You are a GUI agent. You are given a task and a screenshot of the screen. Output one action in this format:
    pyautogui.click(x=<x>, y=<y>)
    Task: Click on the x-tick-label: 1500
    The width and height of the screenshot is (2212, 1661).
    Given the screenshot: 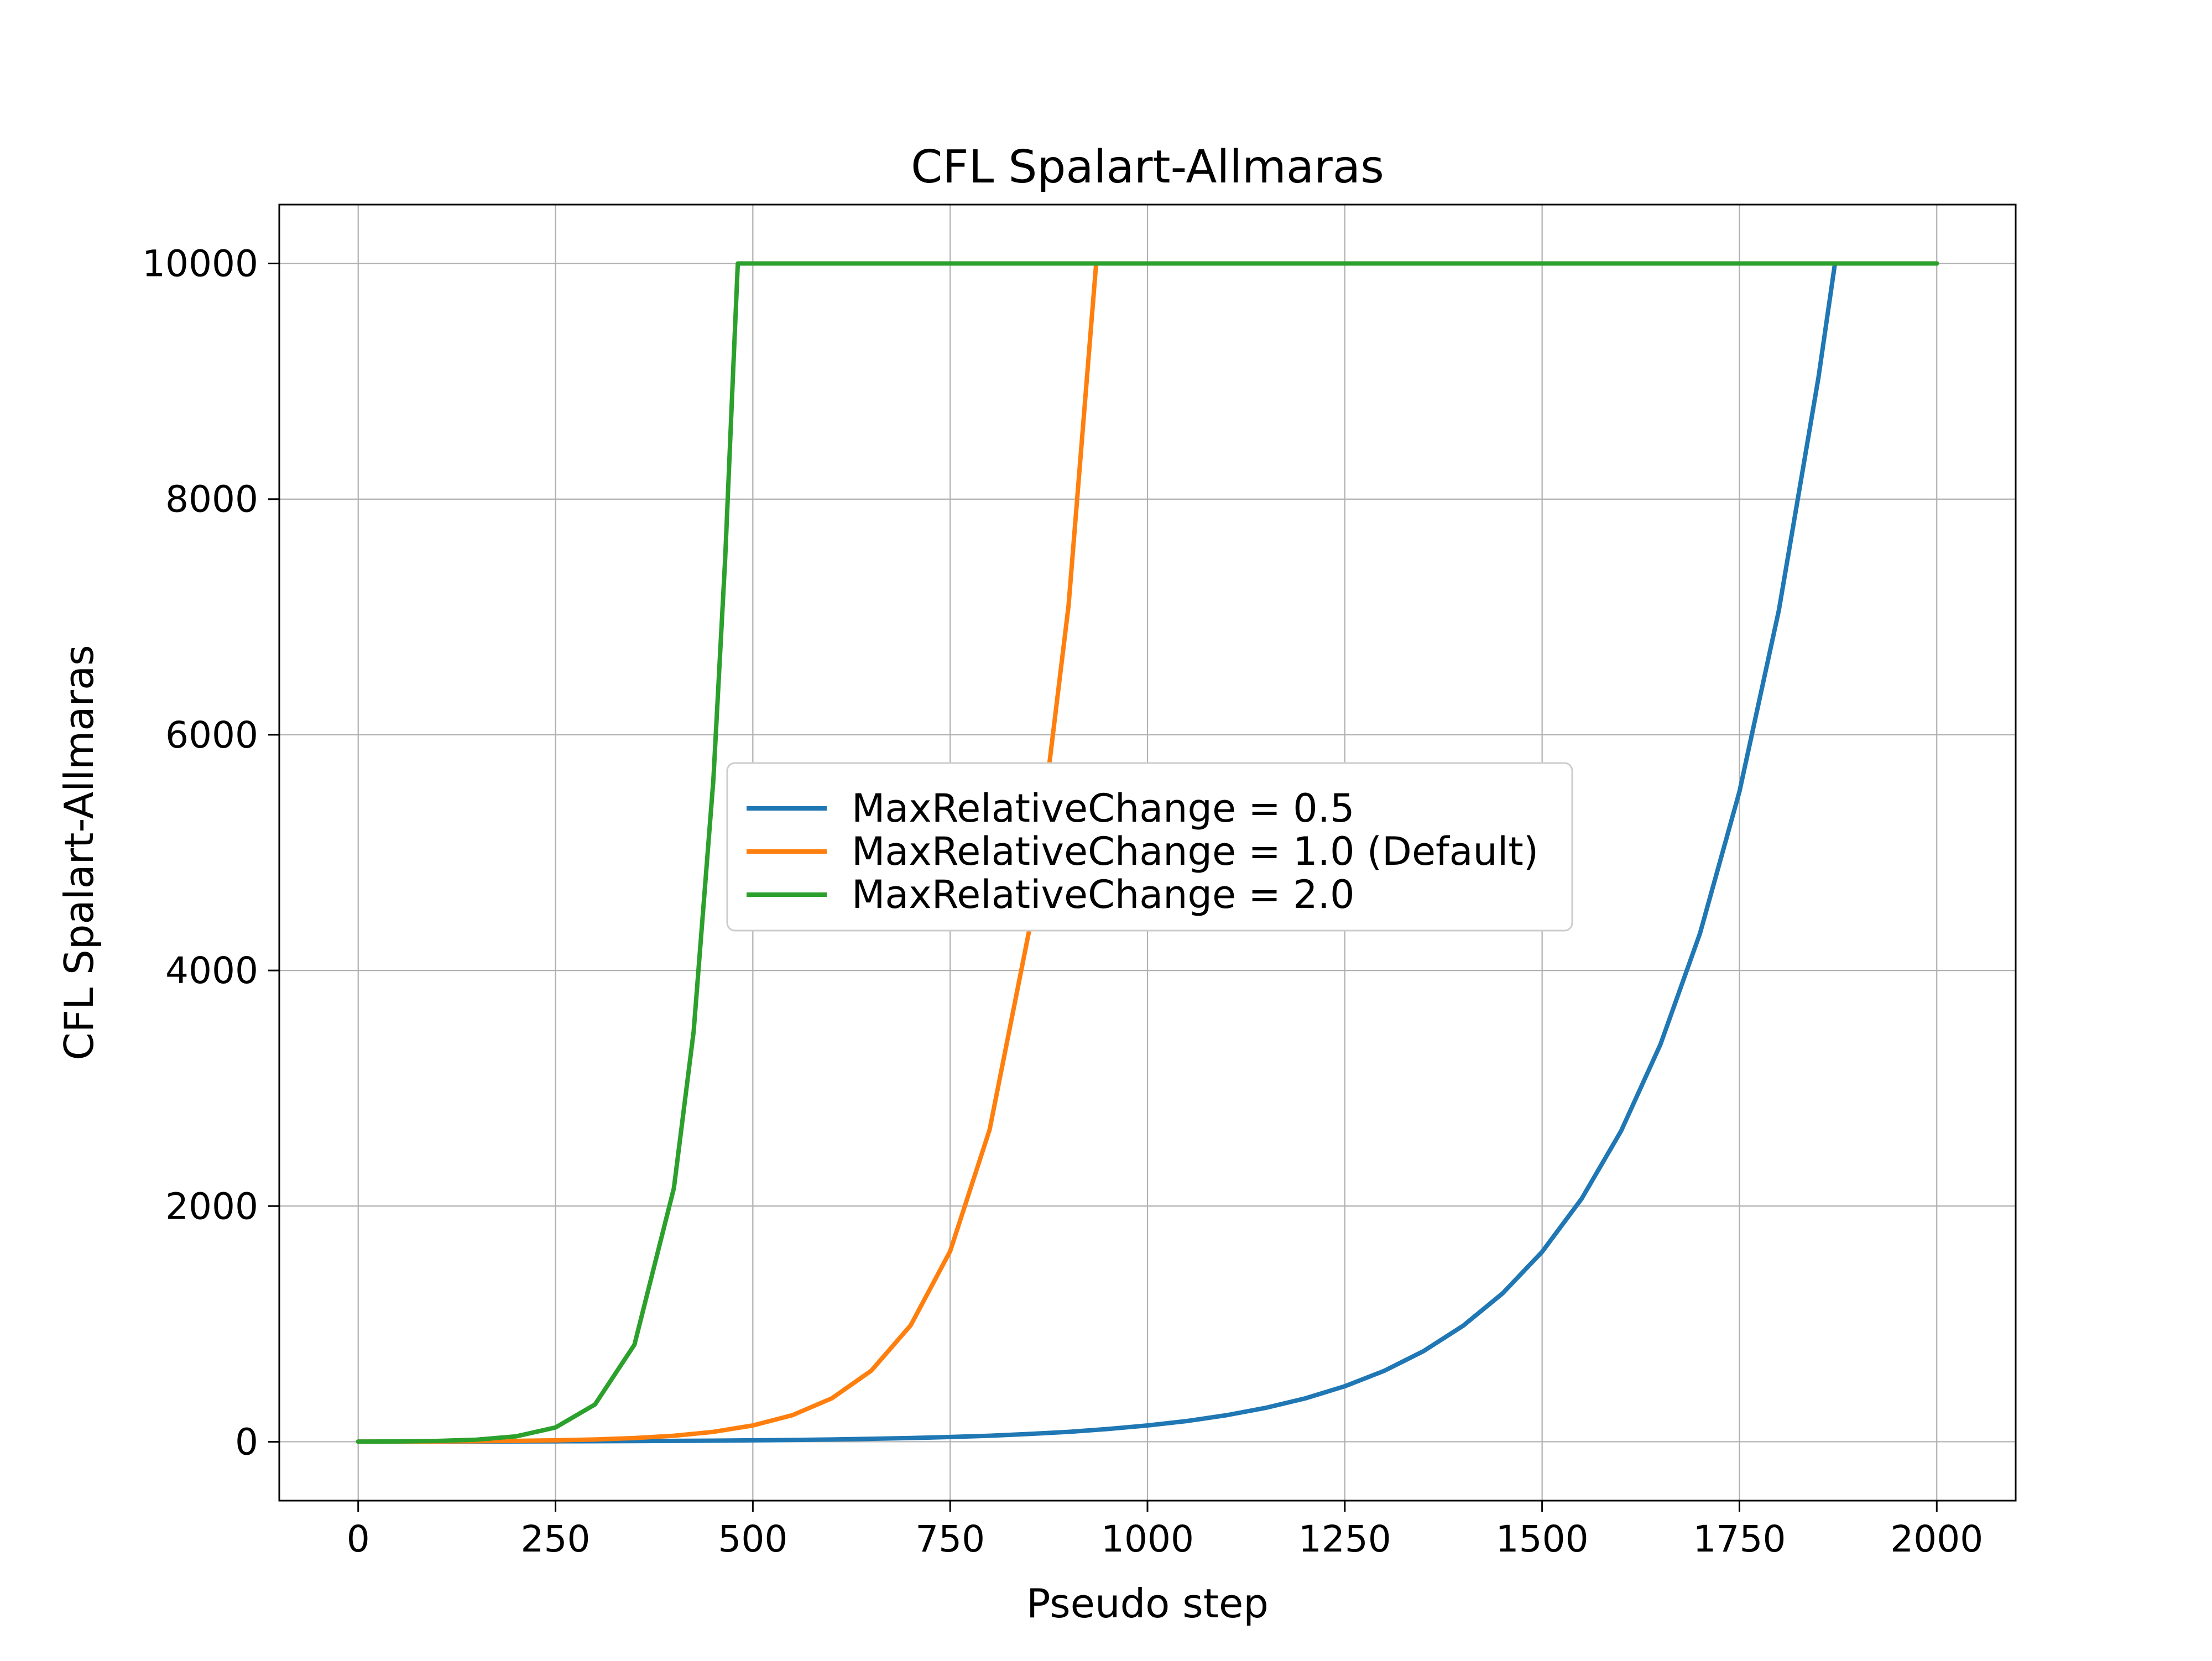 What is the action you would take?
    pyautogui.click(x=1543, y=1539)
    